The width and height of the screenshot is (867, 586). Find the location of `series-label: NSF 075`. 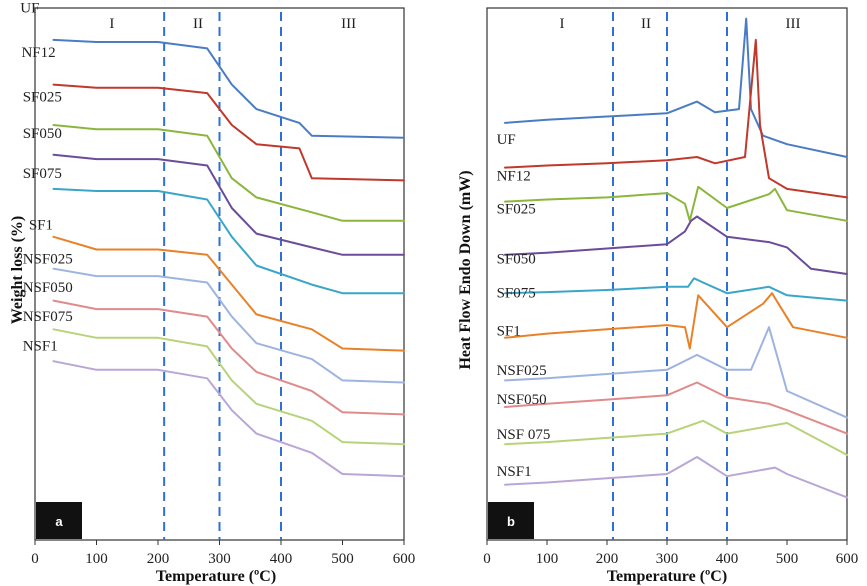

series-label: NSF 075 is located at coordinates (524, 435).